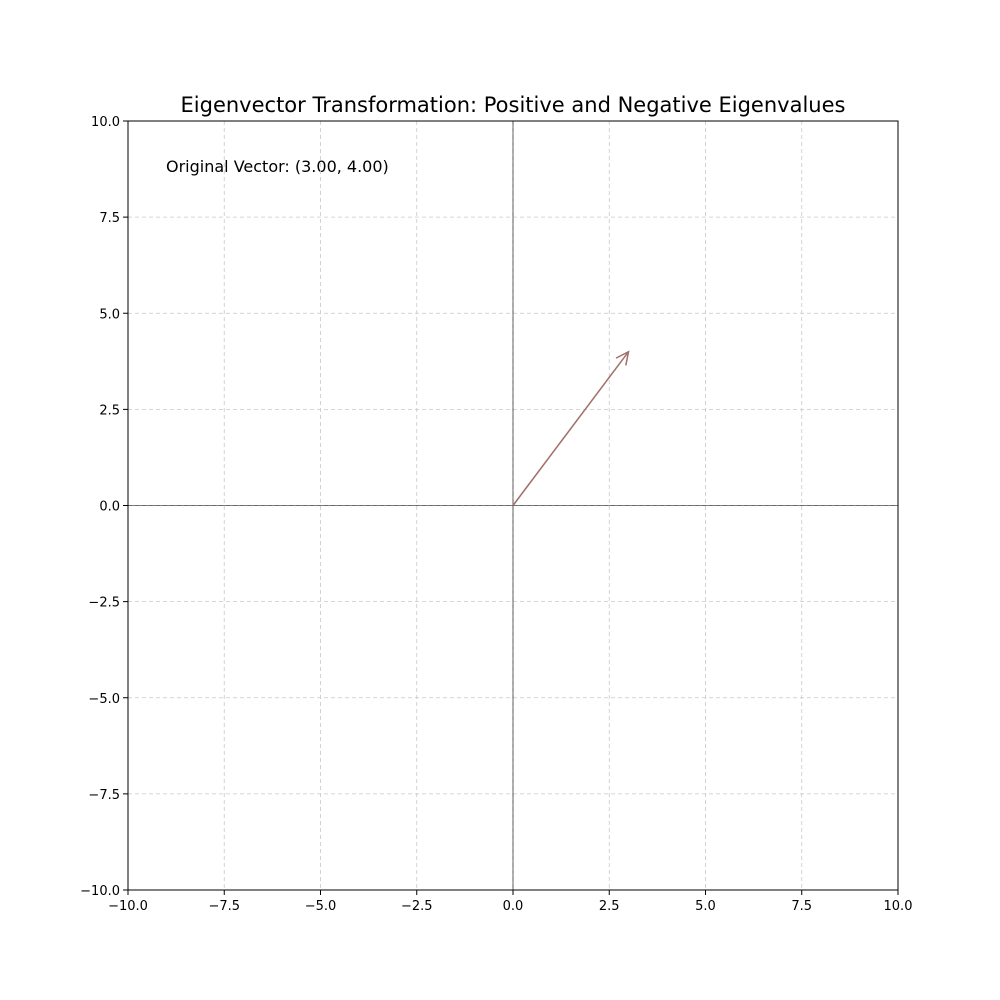 The image size is (1000, 1000). Describe the element at coordinates (801, 906) in the screenshot. I see `x-tick-label: 7.5` at that location.